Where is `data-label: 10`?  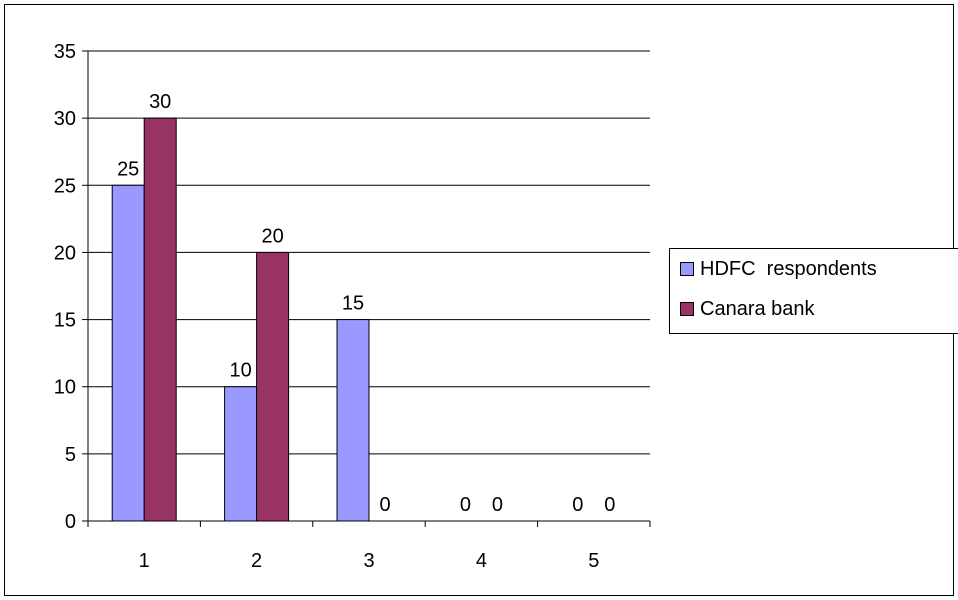
data-label: 10 is located at coordinates (240, 371).